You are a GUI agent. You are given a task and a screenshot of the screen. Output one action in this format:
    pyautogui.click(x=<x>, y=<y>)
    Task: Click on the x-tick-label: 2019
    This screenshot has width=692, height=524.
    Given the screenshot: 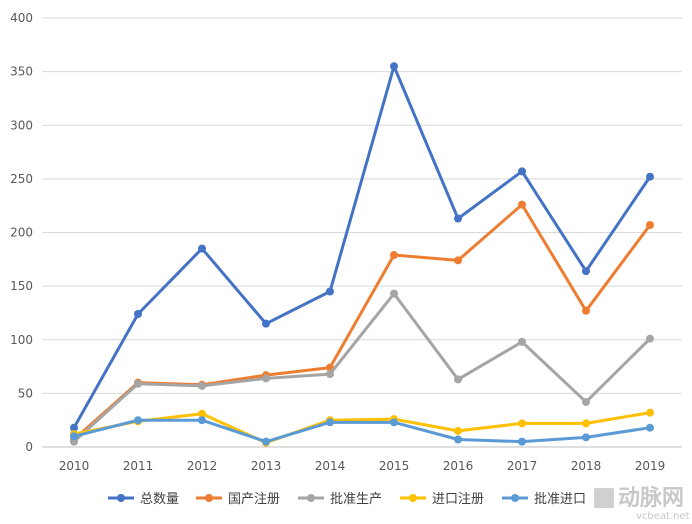 What is the action you would take?
    pyautogui.click(x=650, y=466)
    